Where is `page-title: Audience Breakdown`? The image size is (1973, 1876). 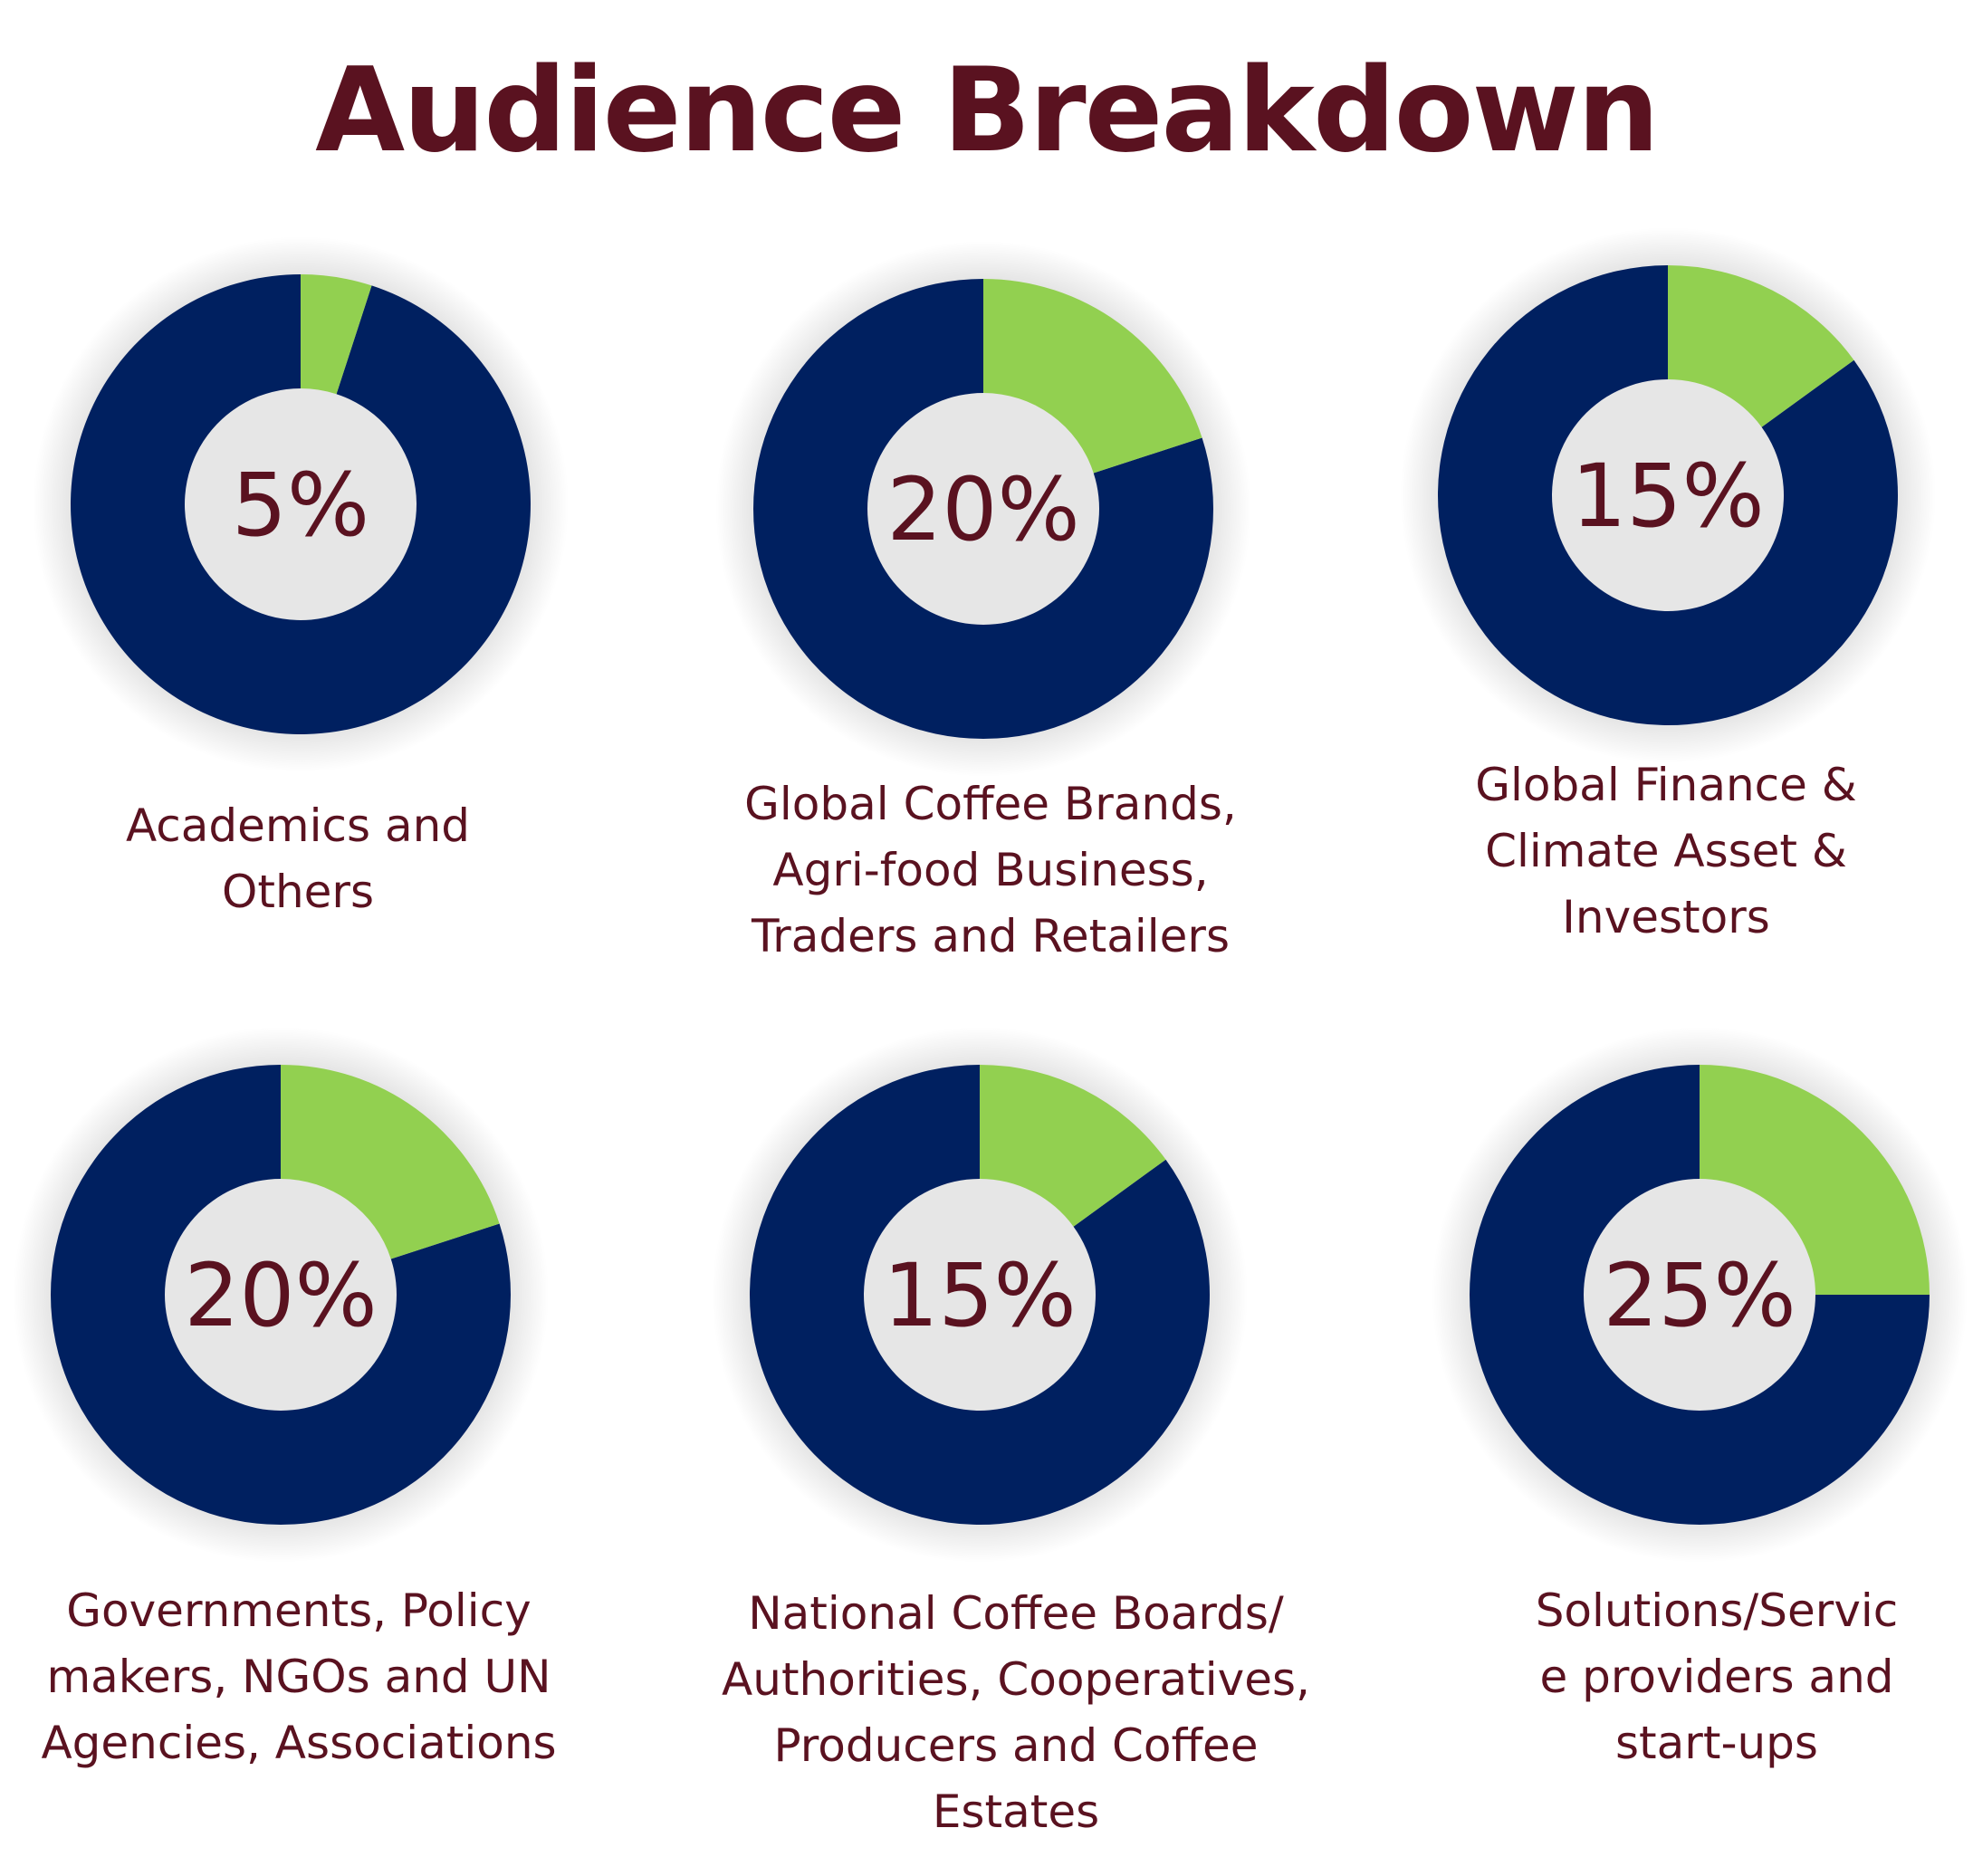 page-title: Audience Breakdown is located at coordinates (987, 110).